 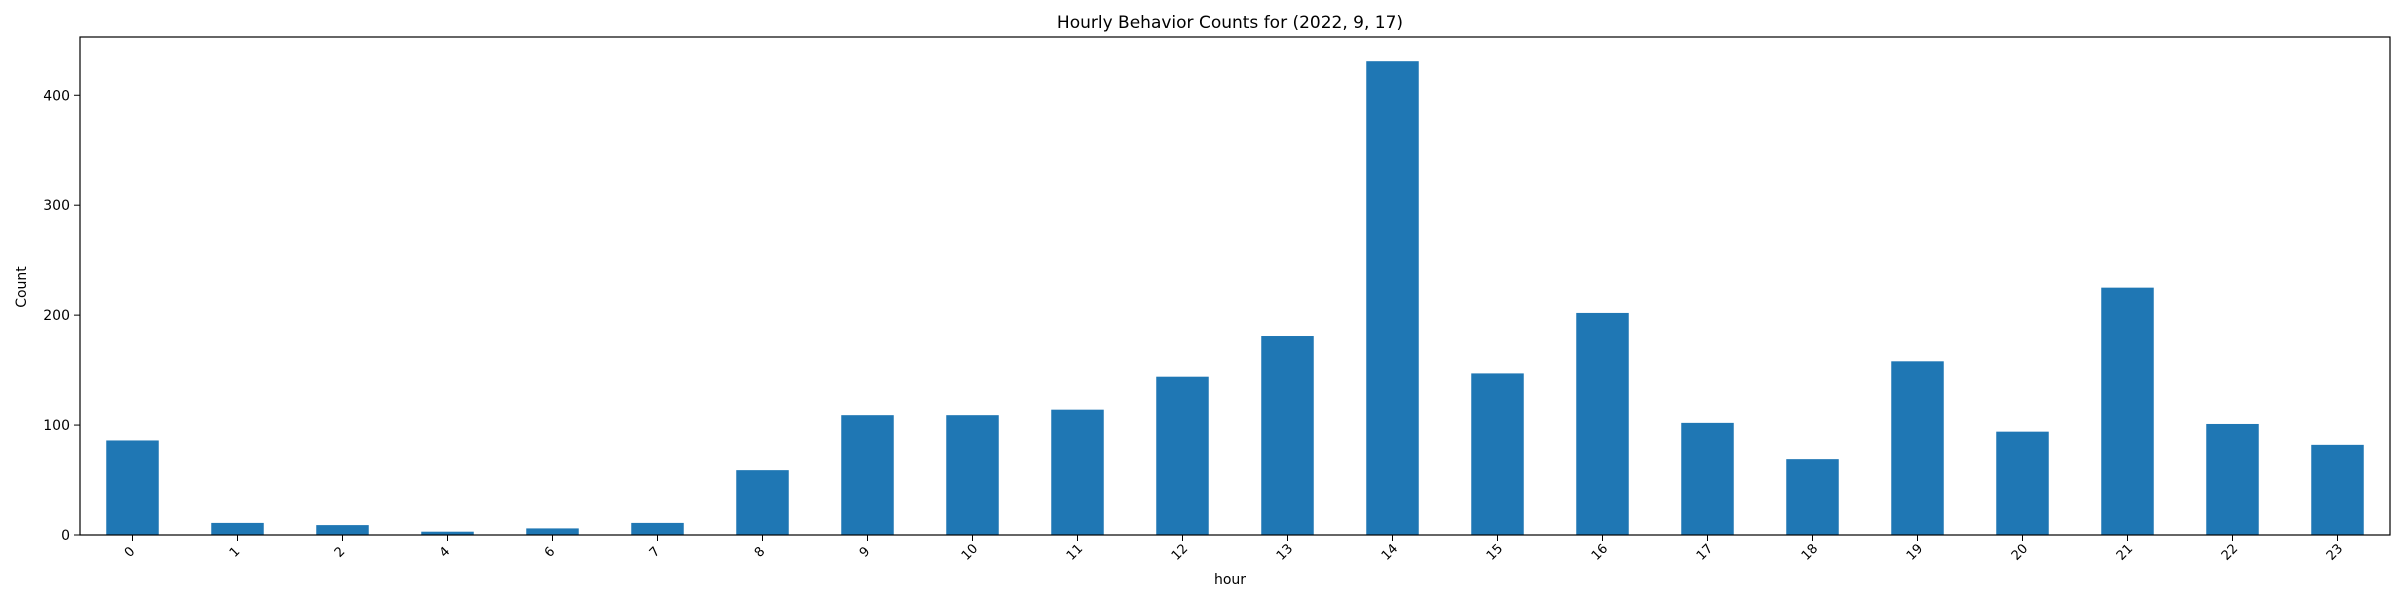 I want to click on x-tick-label: 17, so click(x=1705, y=552).